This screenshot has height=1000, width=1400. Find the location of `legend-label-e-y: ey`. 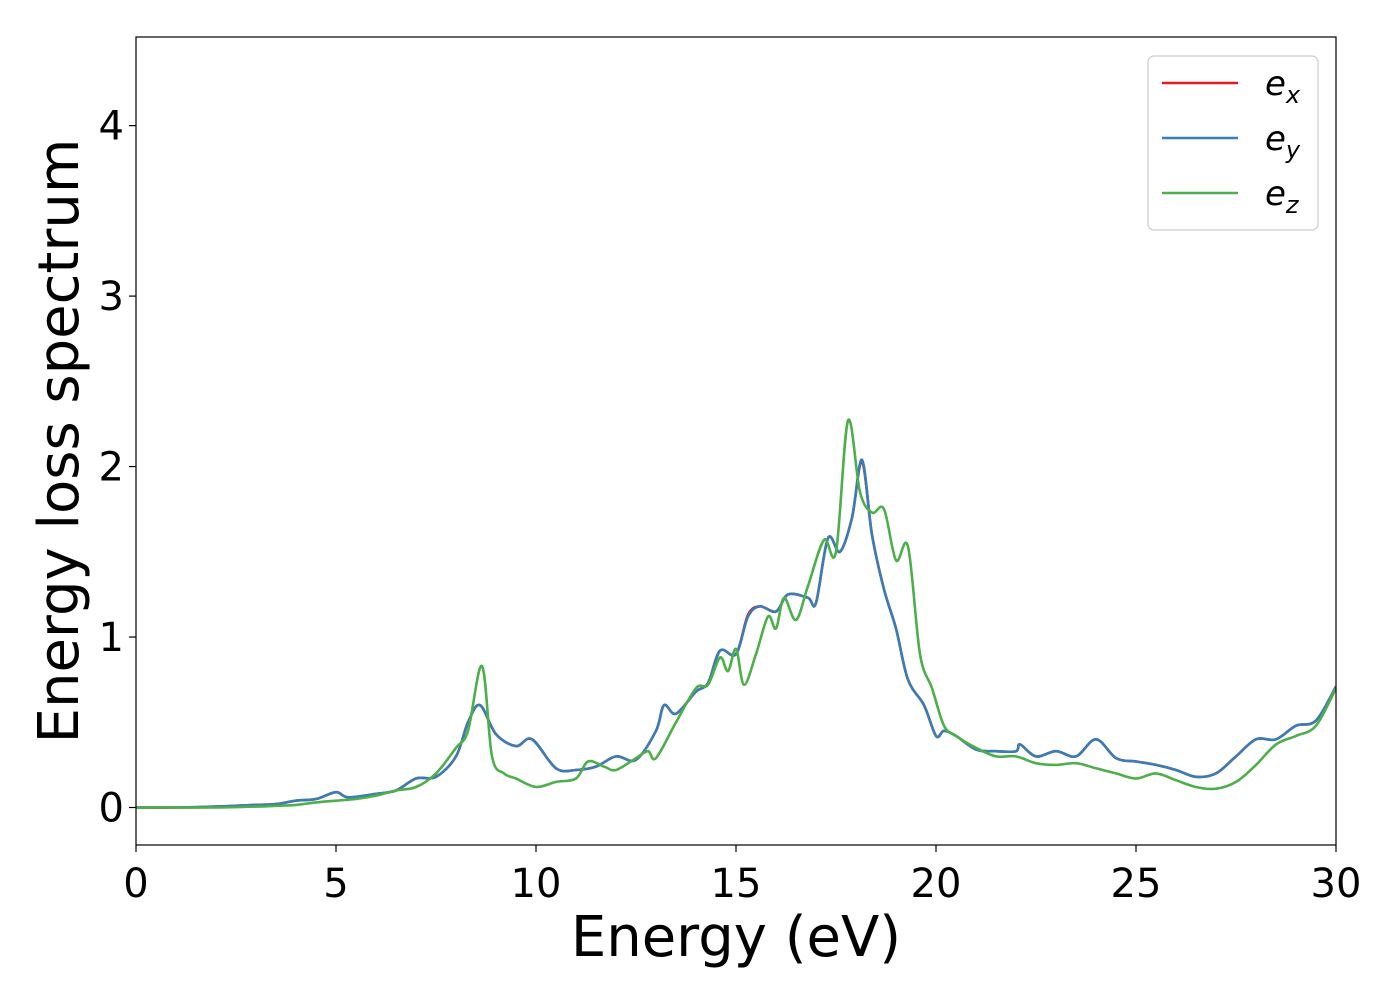

legend-label-e-y: ey is located at coordinates (1283, 141).